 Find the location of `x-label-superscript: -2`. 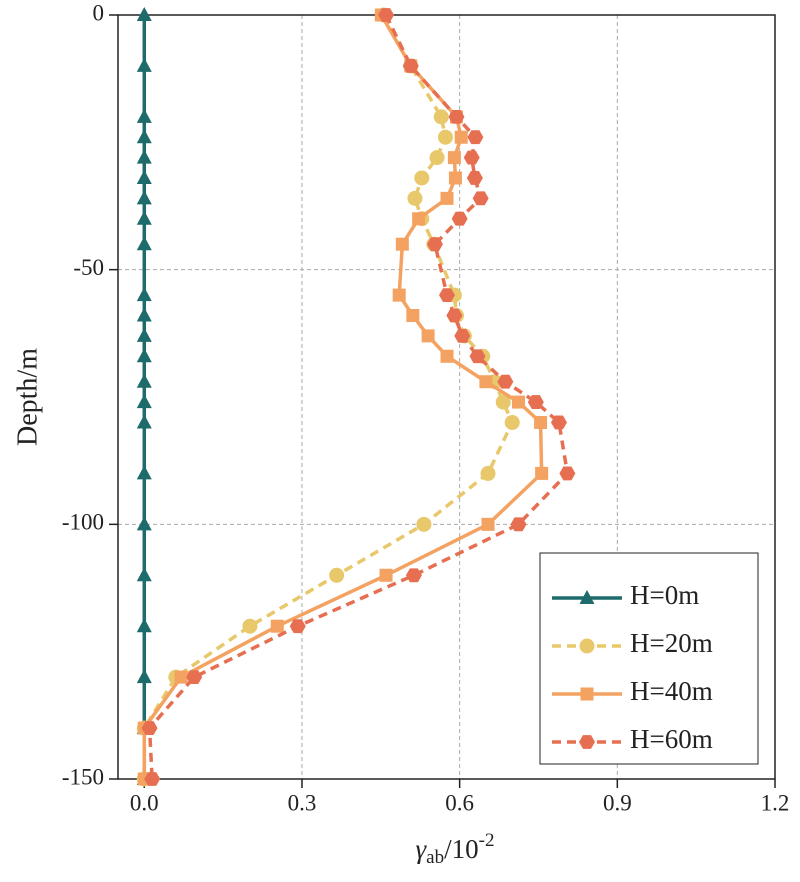

x-label-superscript: -2 is located at coordinates (487, 840).